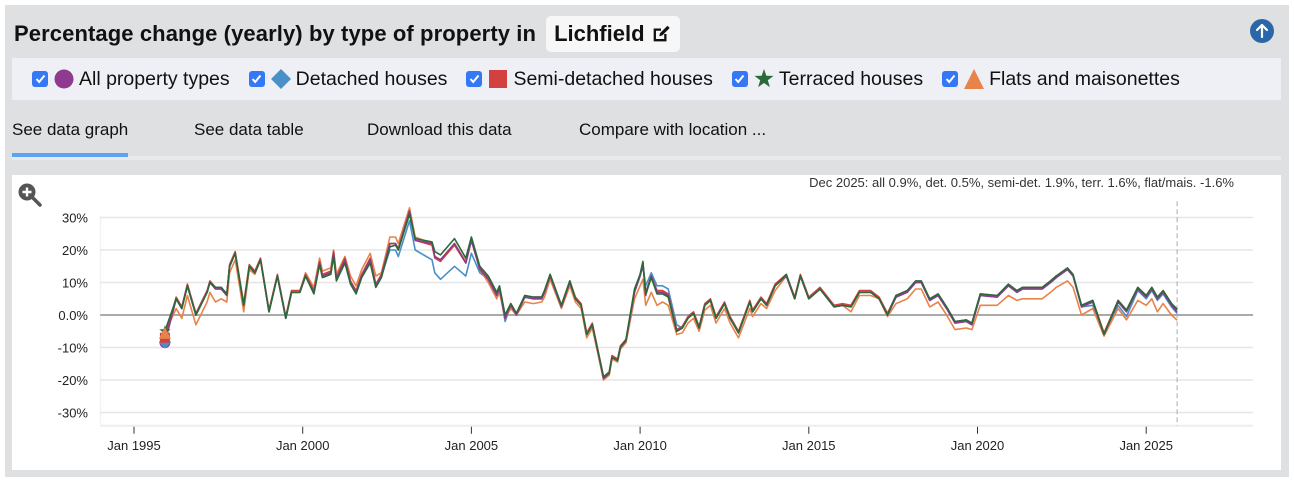 This screenshot has width=1294, height=482. Describe the element at coordinates (371, 78) in the screenshot. I see `legend-label: Detached houses` at that location.